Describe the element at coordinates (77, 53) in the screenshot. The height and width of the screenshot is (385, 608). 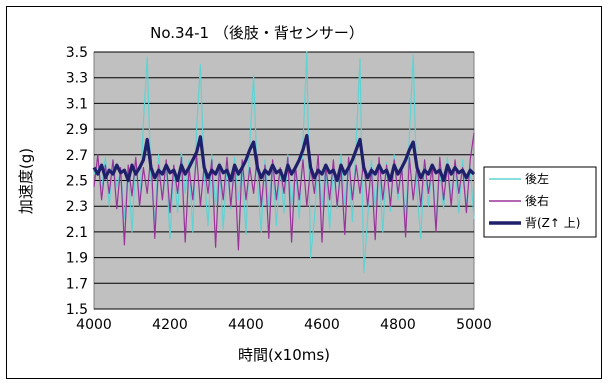
I see `y-tick-label: 3.5` at that location.